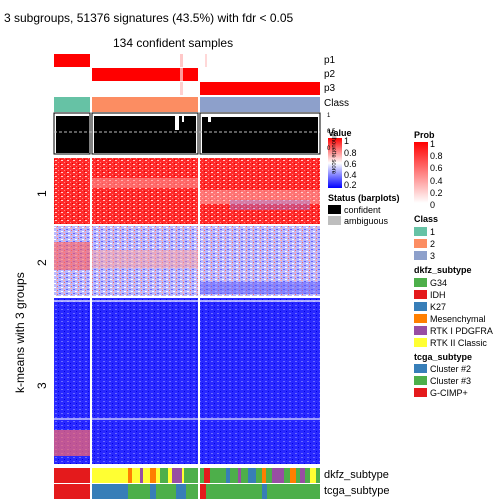 Image resolution: width=504 pixels, height=504 pixels. What do you see at coordinates (42, 385) in the screenshot?
I see `row-group-3: 3` at bounding box center [42, 385].